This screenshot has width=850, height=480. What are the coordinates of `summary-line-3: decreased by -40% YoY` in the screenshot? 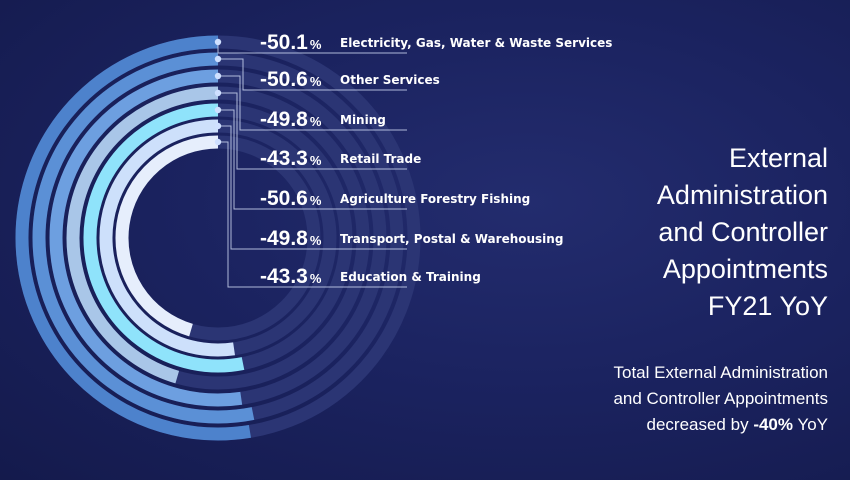 It's located at (668, 425).